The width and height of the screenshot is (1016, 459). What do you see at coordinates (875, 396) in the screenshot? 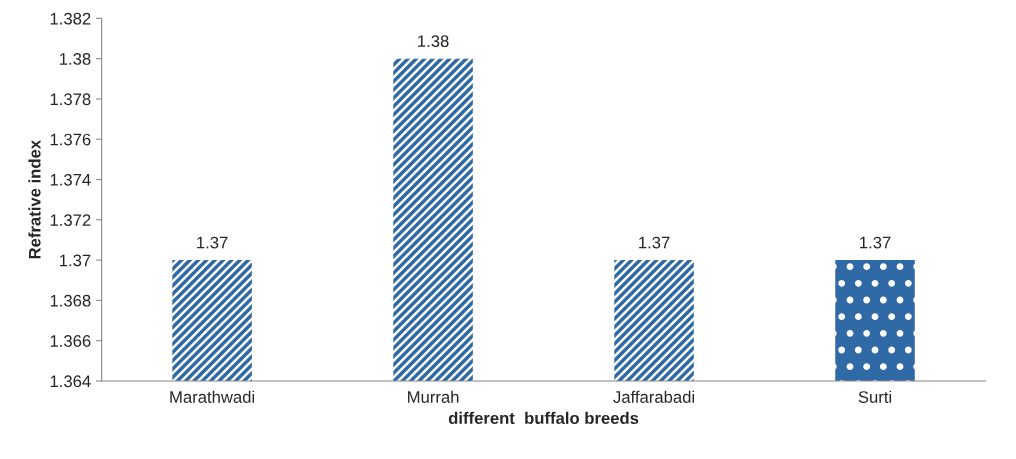
I see `x-tick-label: Surti` at bounding box center [875, 396].